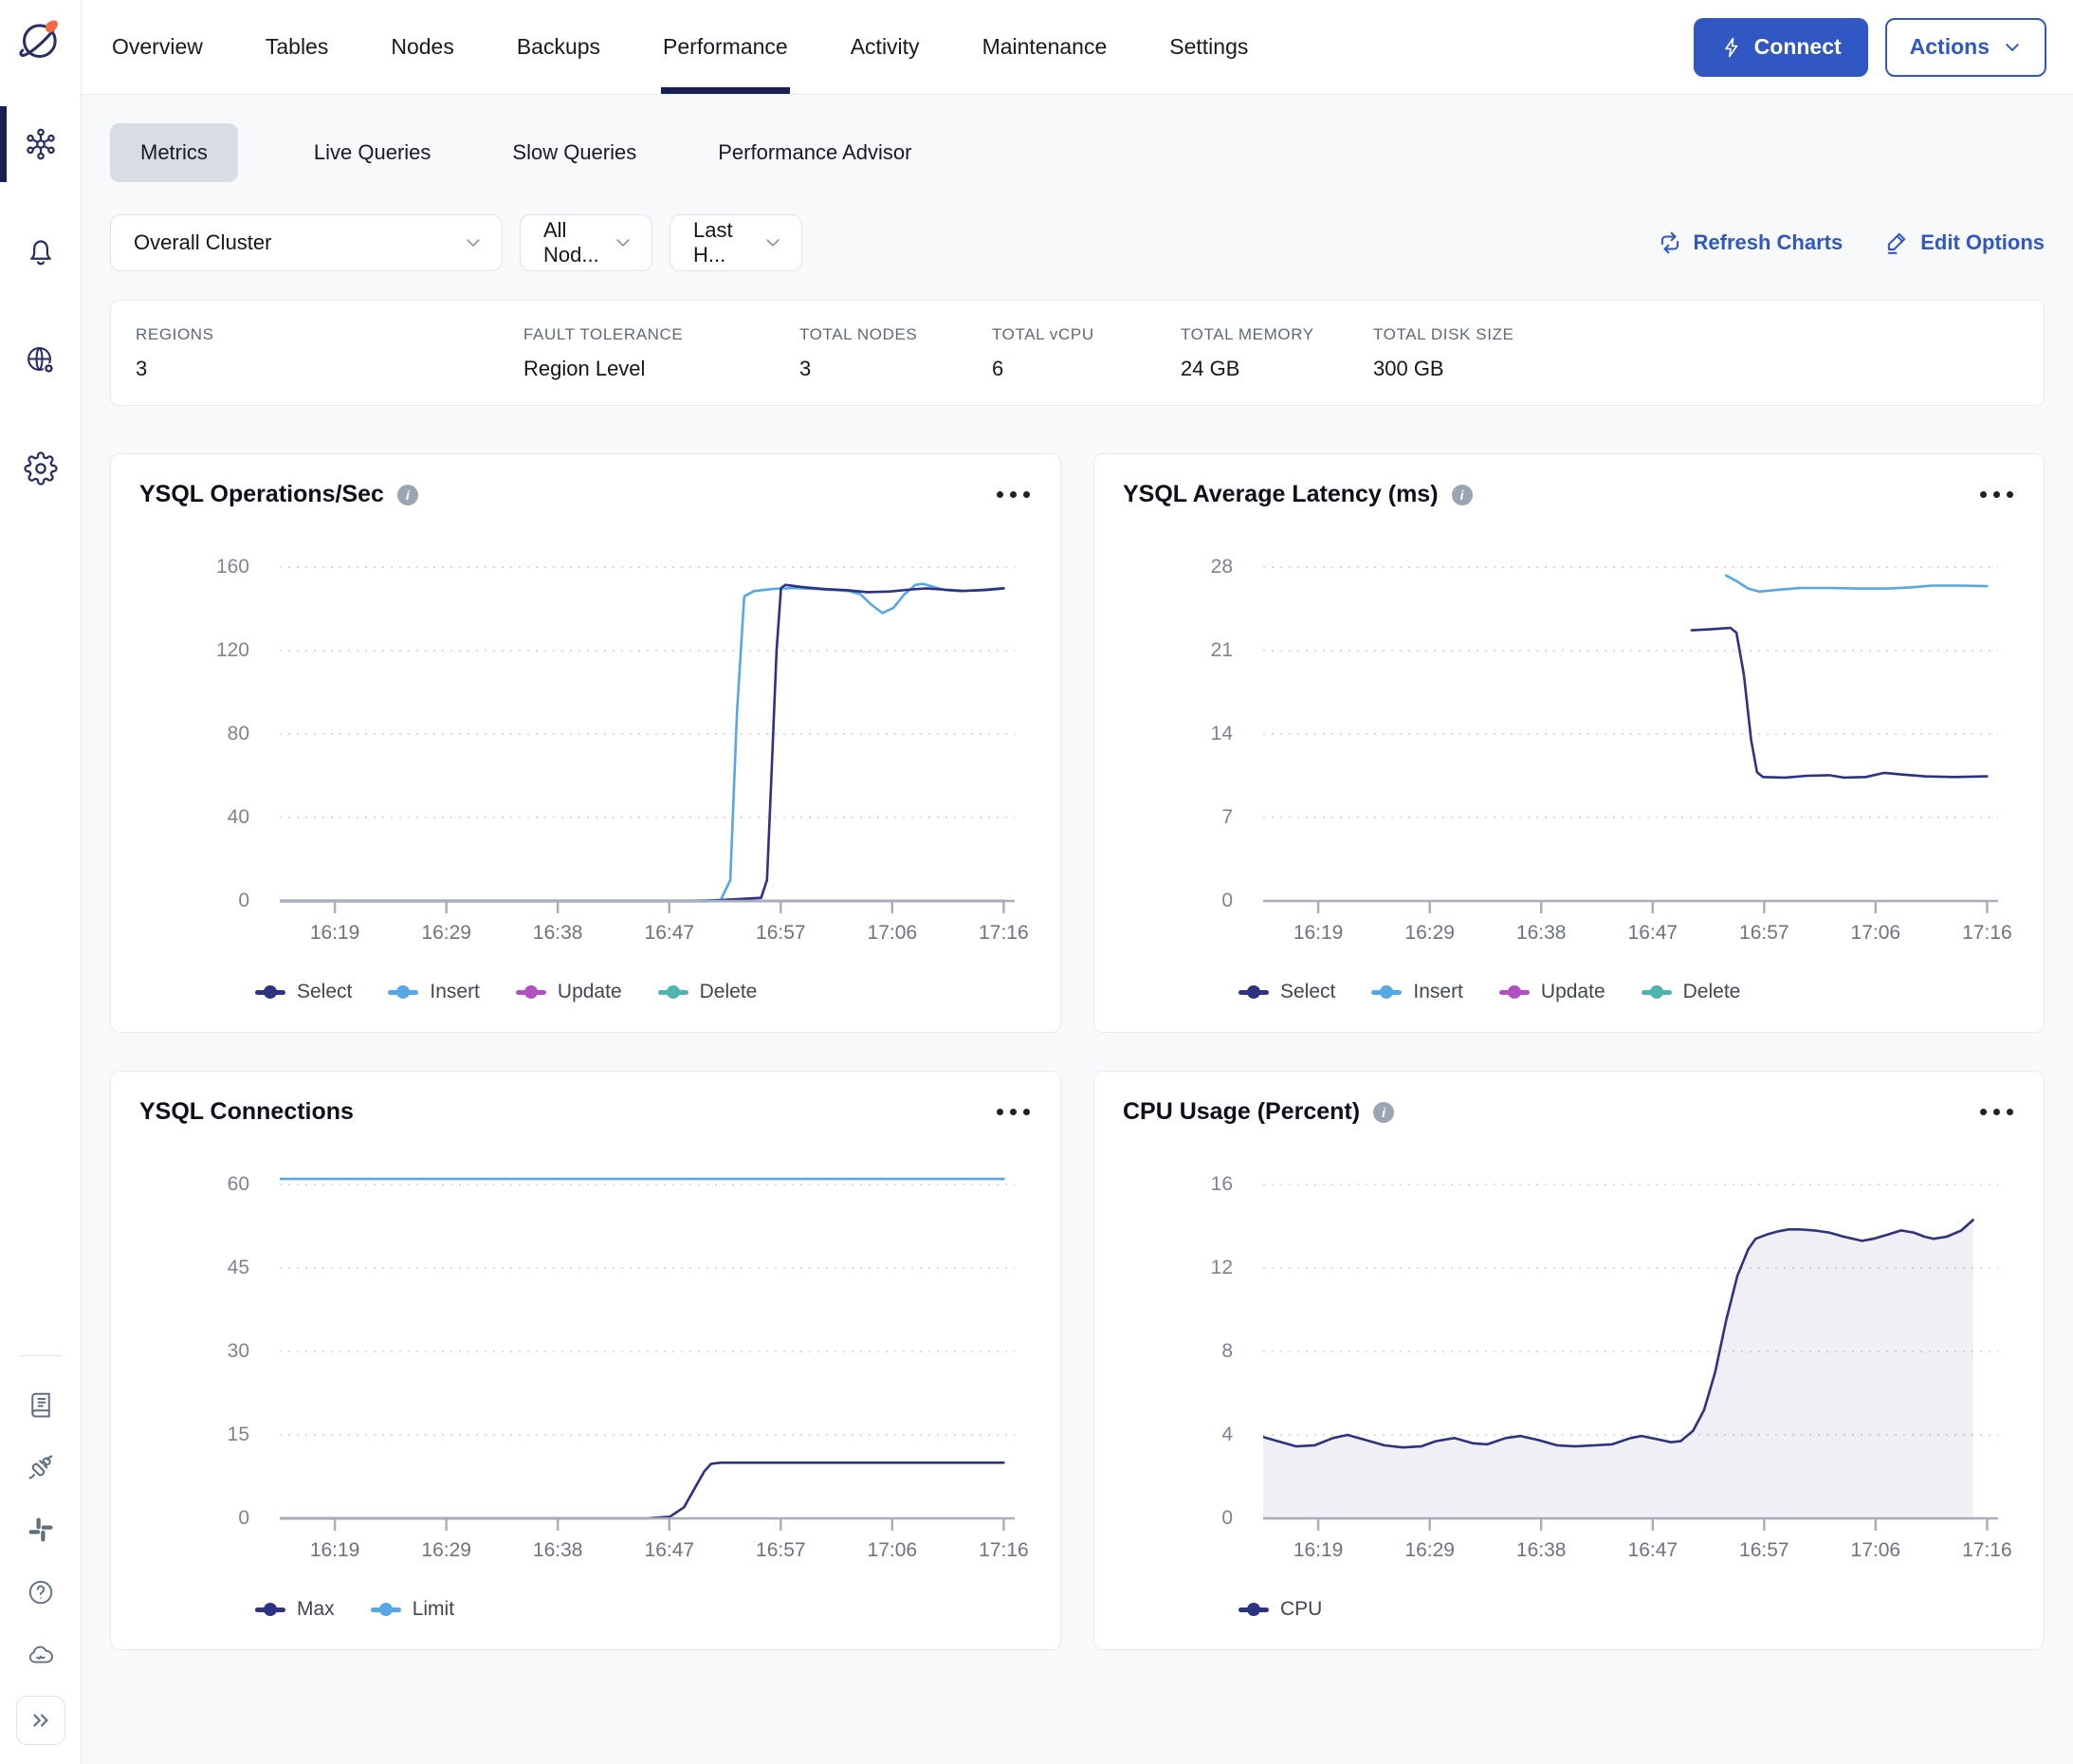 The image size is (2073, 1764). What do you see at coordinates (585, 1112) in the screenshot?
I see `chart-card-header: YSQL Connections` at bounding box center [585, 1112].